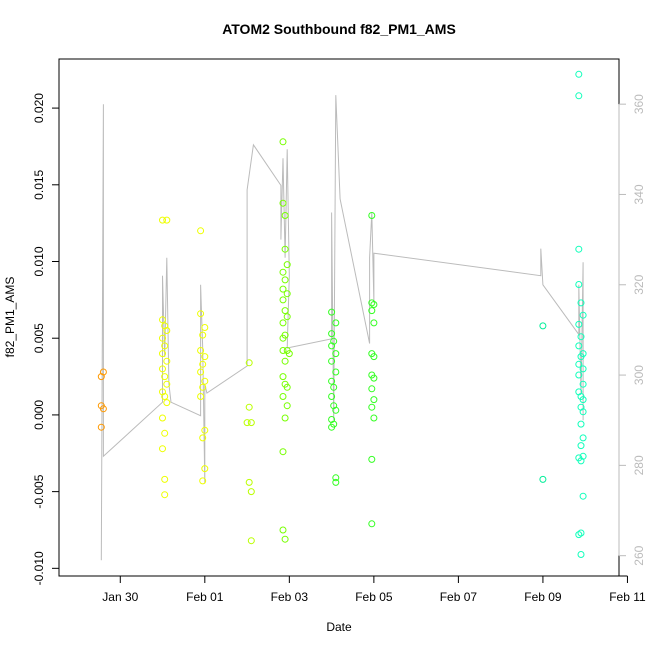 The image size is (650, 650). I want to click on y-axis: -0.010 -0.005 0.000 0.005 0.010 0.015 0.020, so click(46, 339).